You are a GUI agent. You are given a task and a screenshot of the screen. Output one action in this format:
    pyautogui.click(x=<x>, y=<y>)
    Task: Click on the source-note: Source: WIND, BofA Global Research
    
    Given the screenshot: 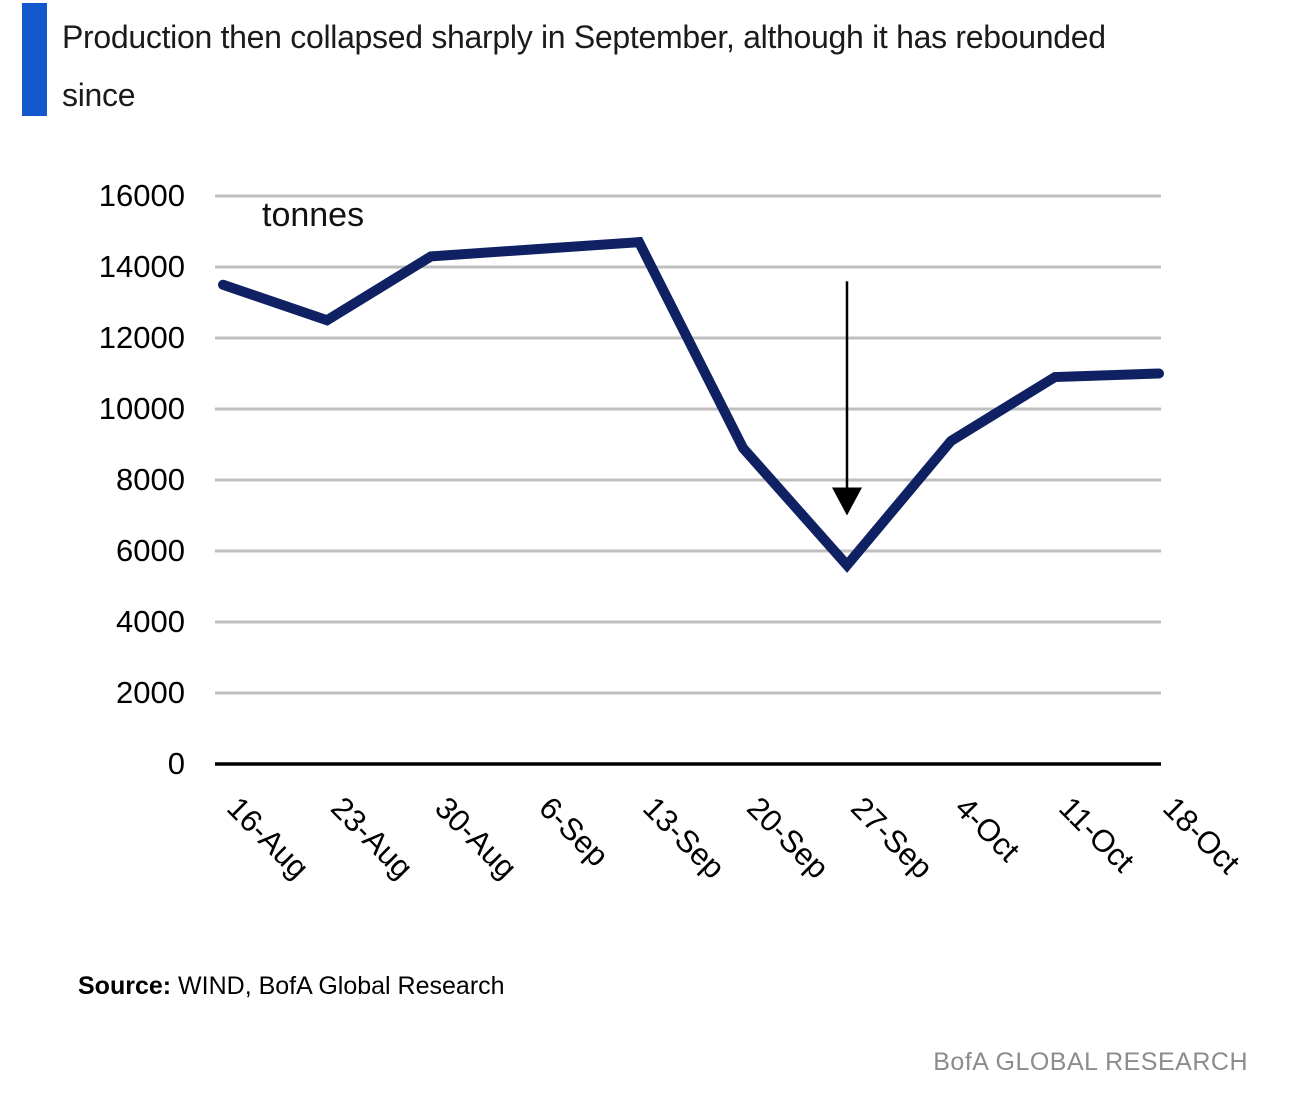 What is the action you would take?
    pyautogui.click(x=291, y=986)
    